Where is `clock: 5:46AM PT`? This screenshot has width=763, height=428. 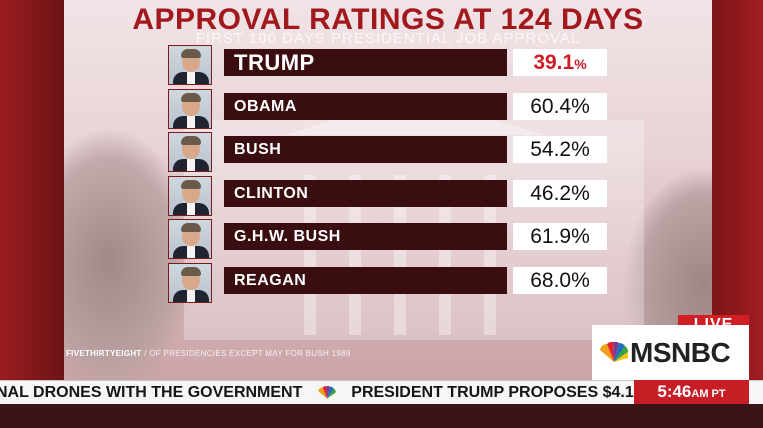
clock: 5:46AM PT is located at coordinates (691, 392).